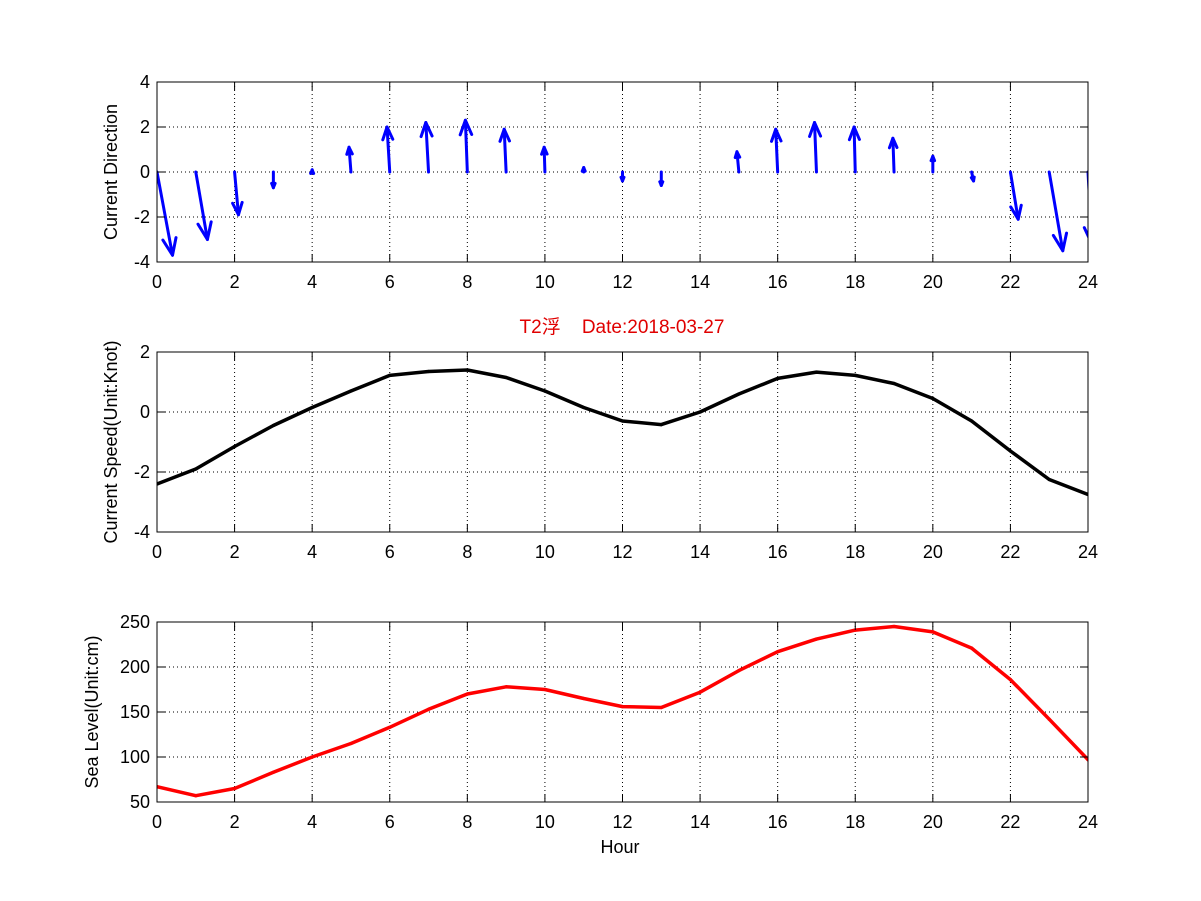  What do you see at coordinates (145, 172) in the screenshot?
I see `current-direction-ytick-label: 0` at bounding box center [145, 172].